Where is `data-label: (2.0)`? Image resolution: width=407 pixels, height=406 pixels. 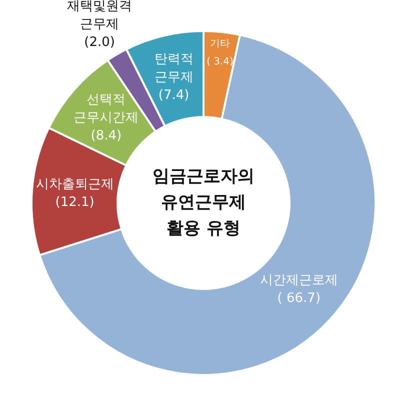 data-label: (2.0) is located at coordinates (99, 42).